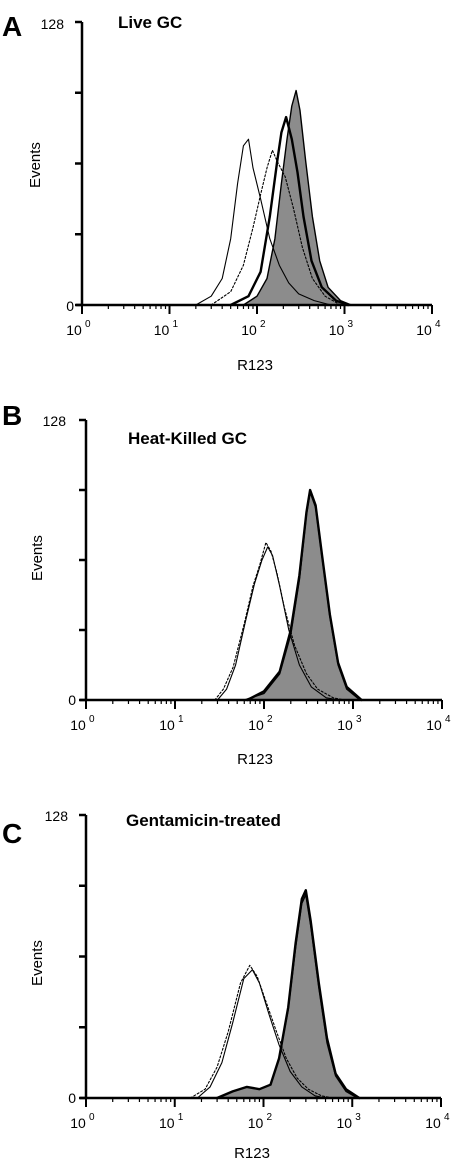 The image size is (461, 1165). What do you see at coordinates (203, 820) in the screenshot?
I see `chart-title: Gentamicin-treated` at bounding box center [203, 820].